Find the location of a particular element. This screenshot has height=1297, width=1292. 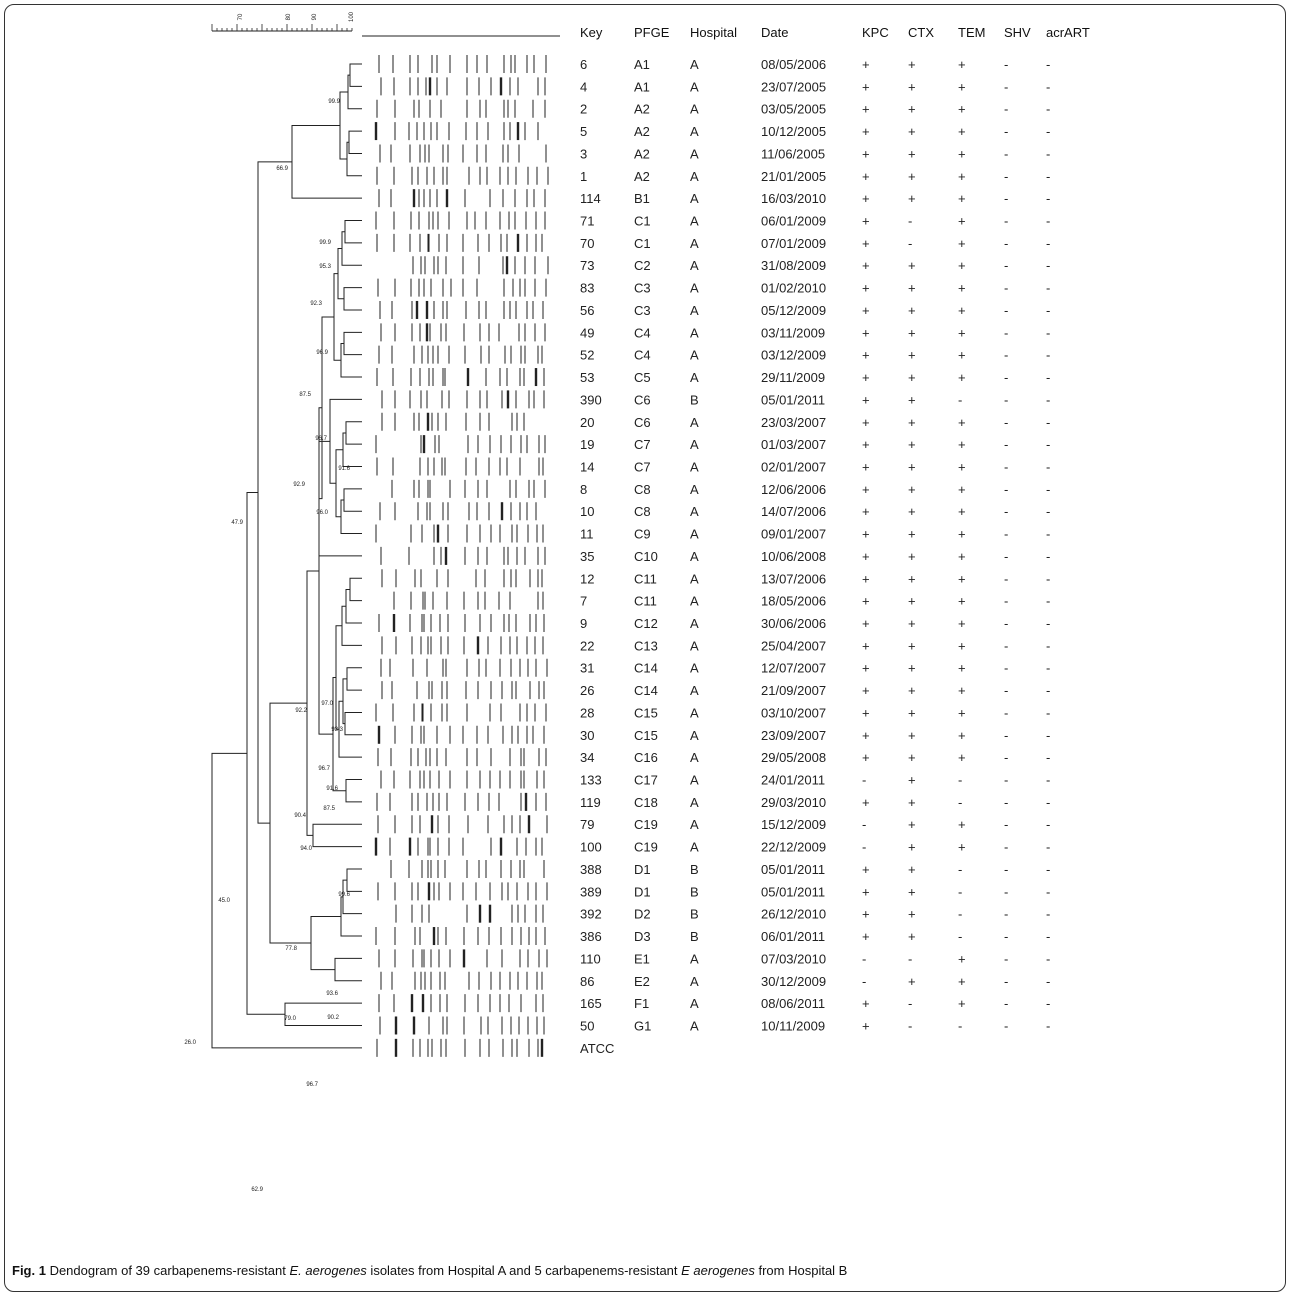

table-row: 1 A2 A 21/01/2005 + + + - - is located at coordinates (815, 176).